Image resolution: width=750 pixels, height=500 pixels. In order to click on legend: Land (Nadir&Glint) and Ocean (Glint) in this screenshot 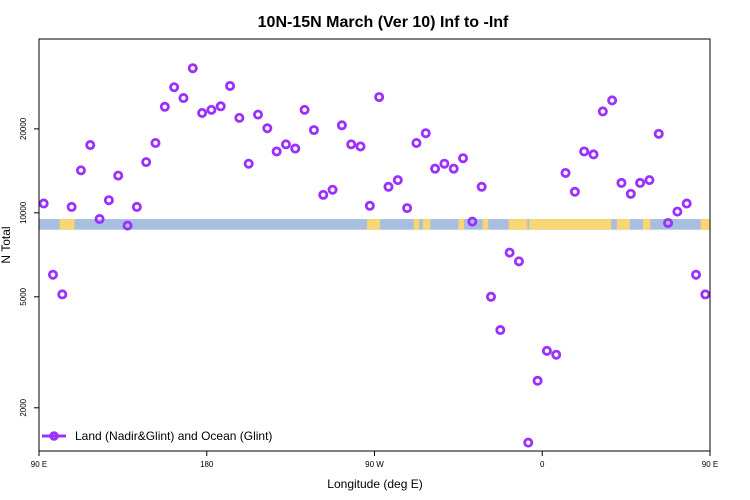, I will do `click(157, 436)`.